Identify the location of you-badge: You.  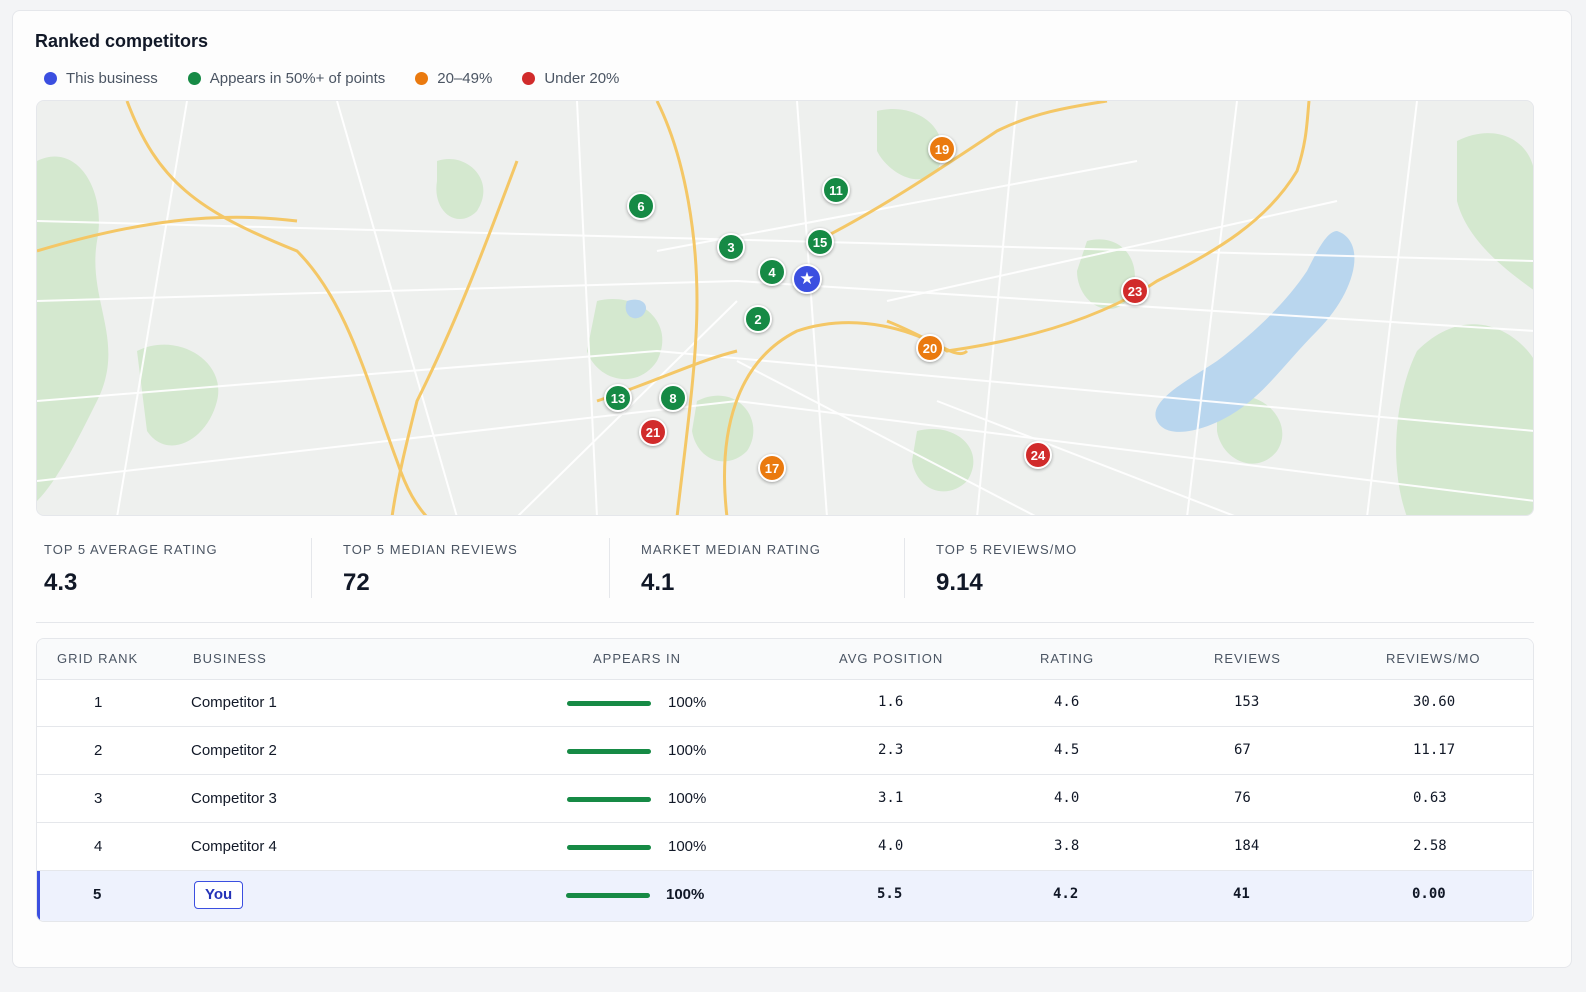
(219, 895).